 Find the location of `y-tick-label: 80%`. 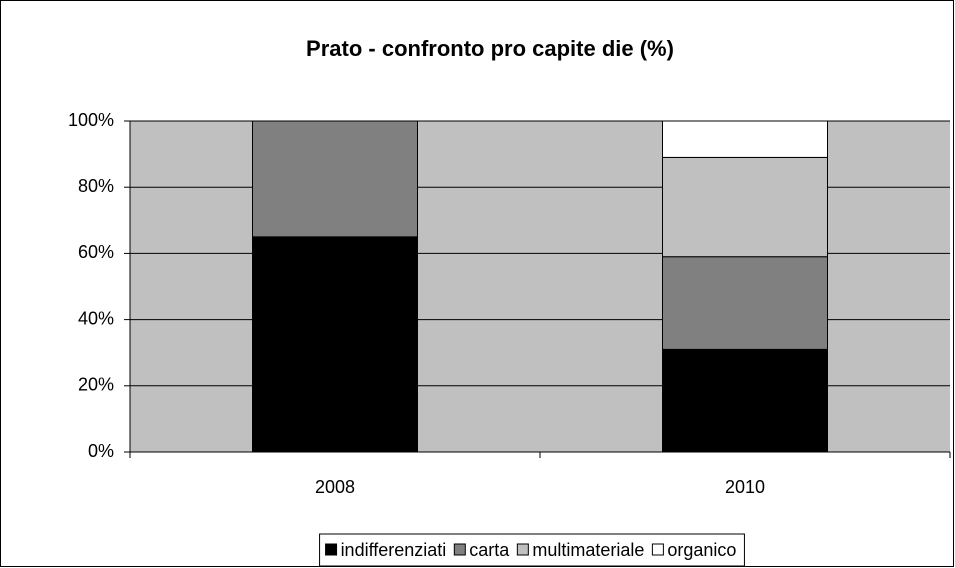

y-tick-label: 80% is located at coordinates (96, 186).